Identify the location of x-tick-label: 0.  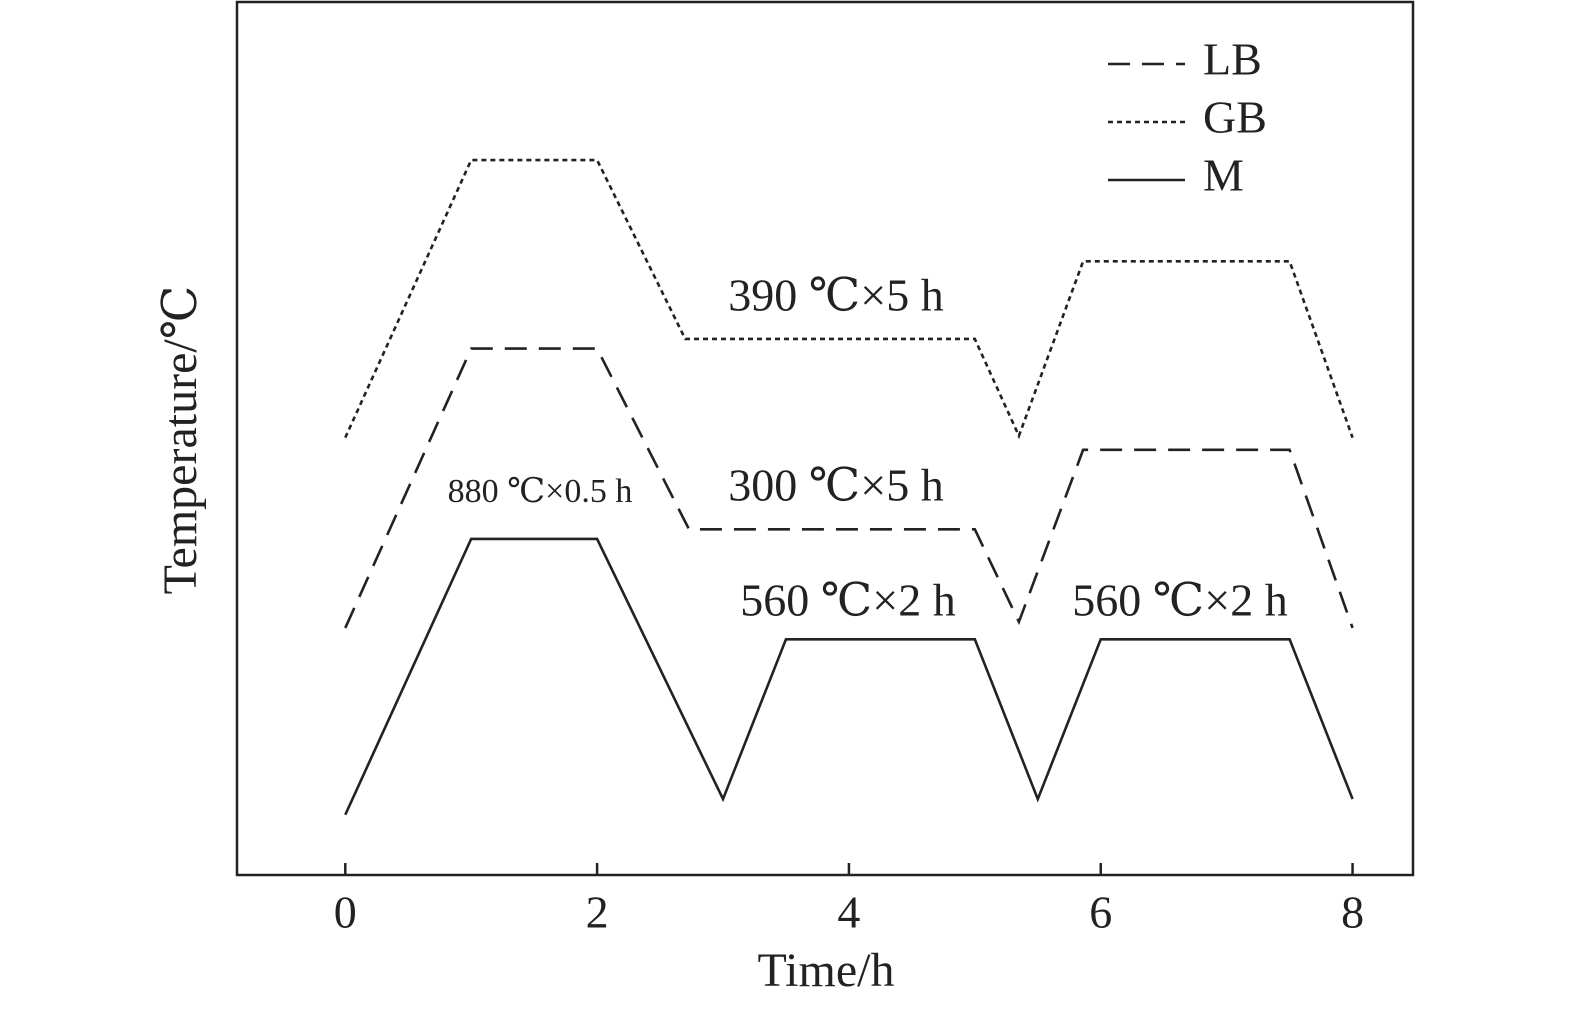
(345, 912).